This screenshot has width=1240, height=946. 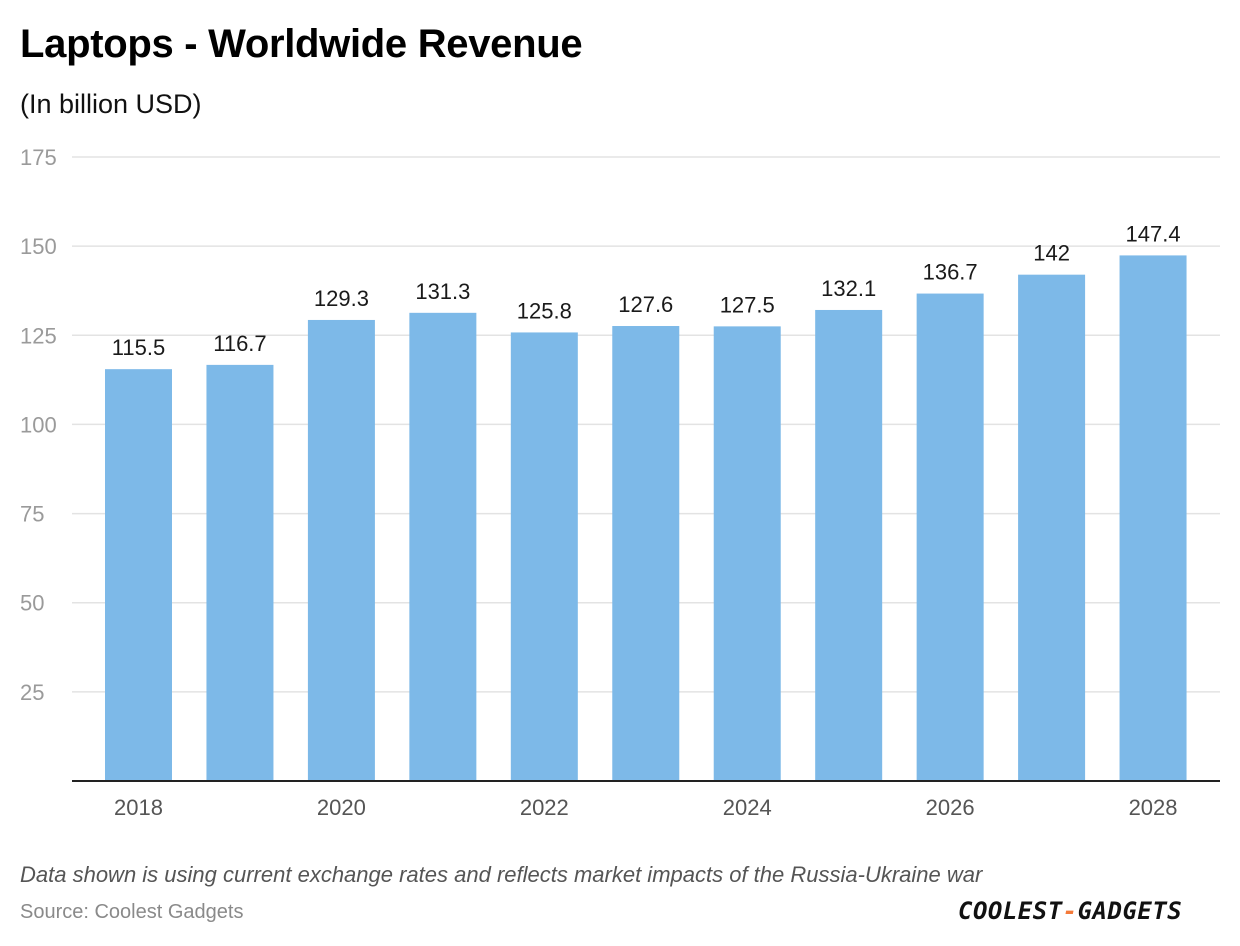 I want to click on bar-2025, so click(x=849, y=545).